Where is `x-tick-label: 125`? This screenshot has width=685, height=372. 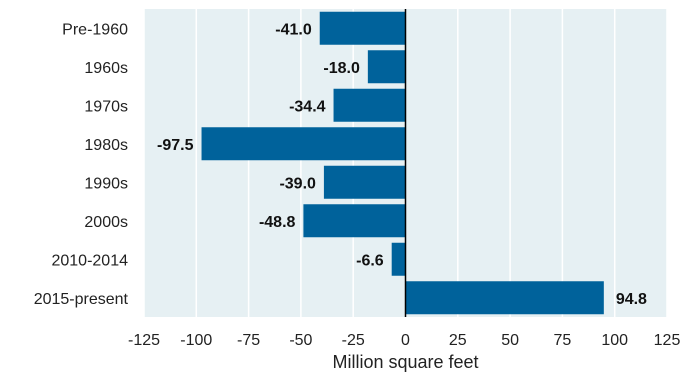
x-tick-label: 125 is located at coordinates (667, 340).